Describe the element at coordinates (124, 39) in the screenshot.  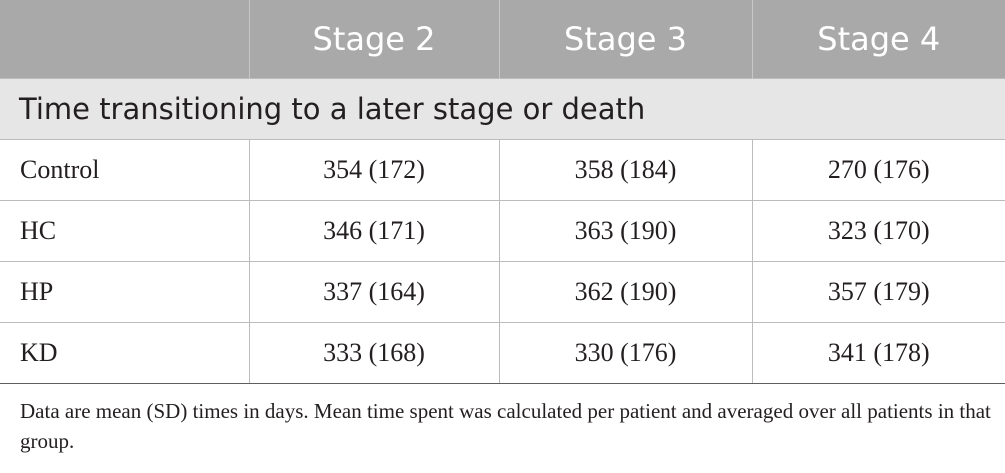
I see `header-corner-cell` at that location.